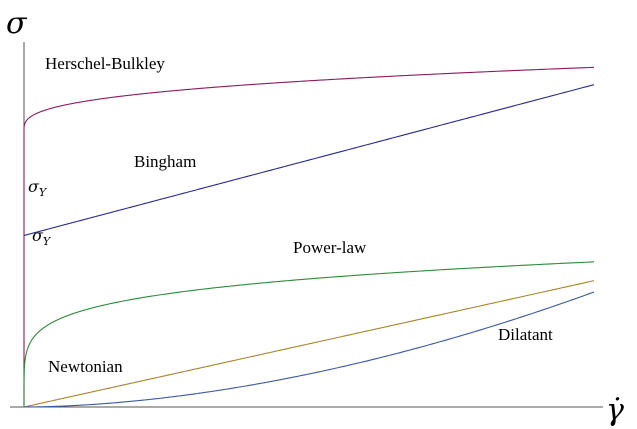 This screenshot has width=637, height=429. I want to click on series-label-newtonian: Newtonian, so click(85, 366).